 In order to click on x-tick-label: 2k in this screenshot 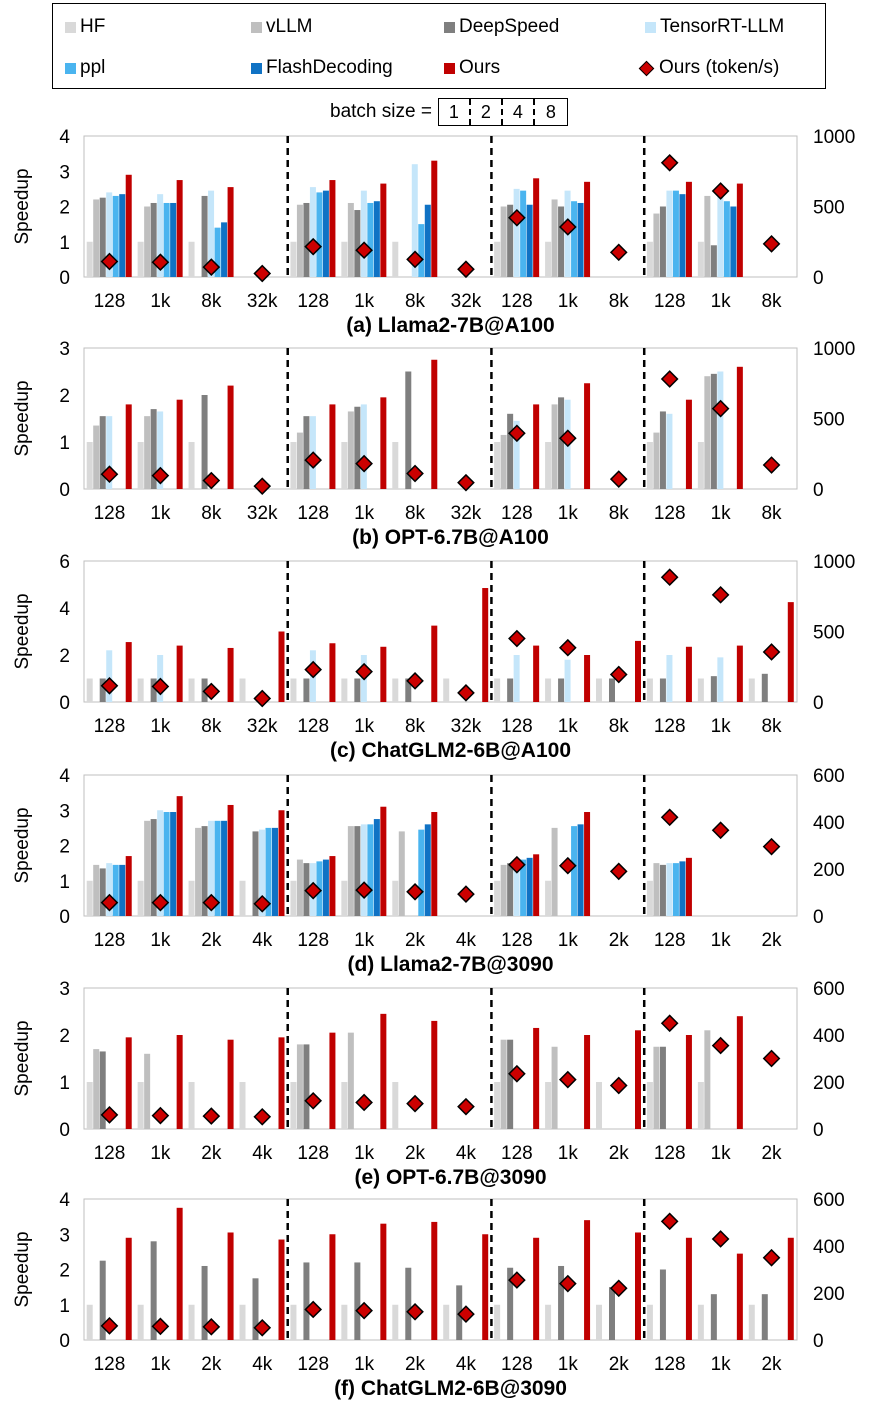, I will do `click(415, 940)`.